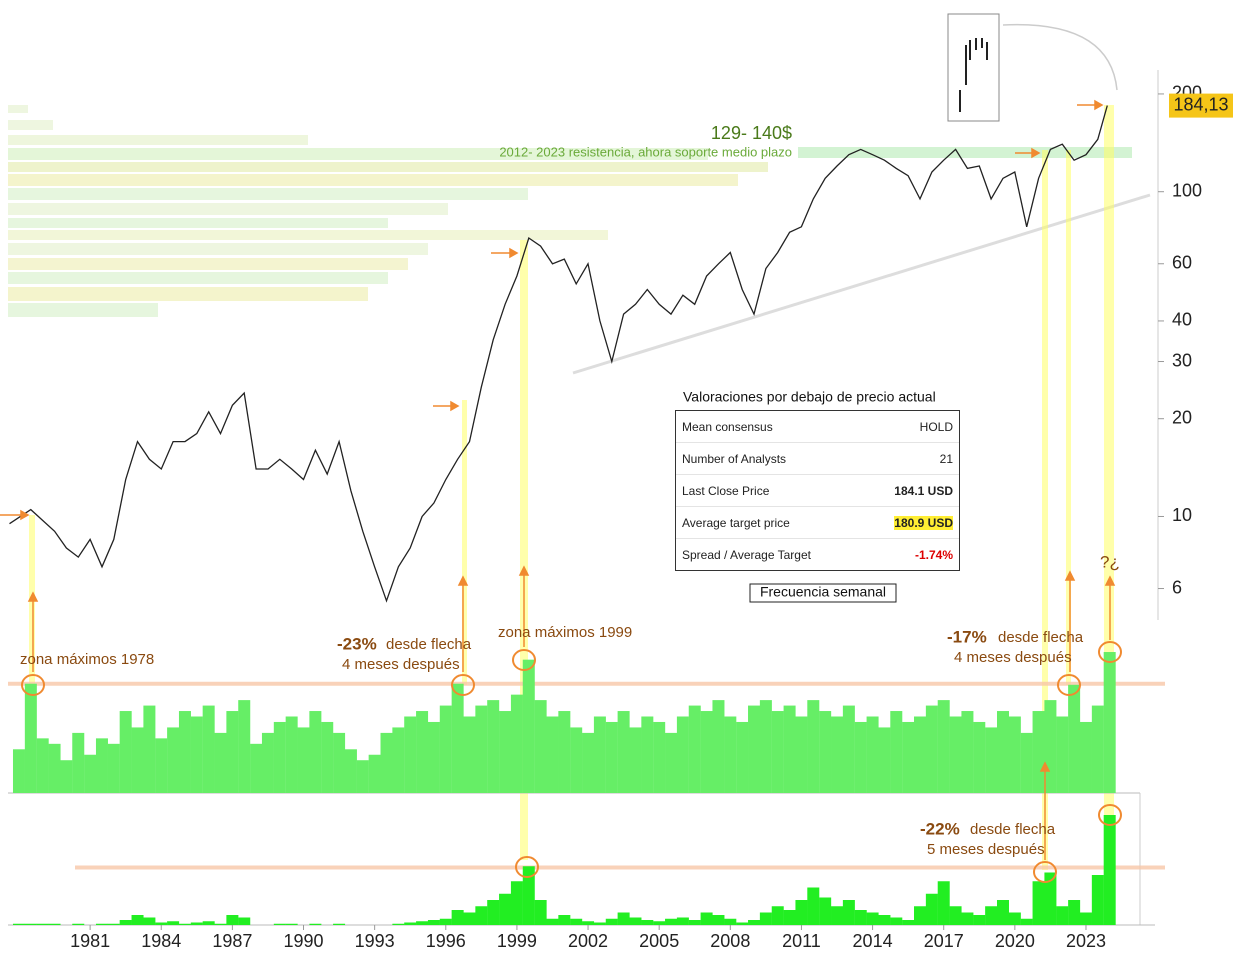  I want to click on frequency-label: Frecuencia semanal, so click(823, 592).